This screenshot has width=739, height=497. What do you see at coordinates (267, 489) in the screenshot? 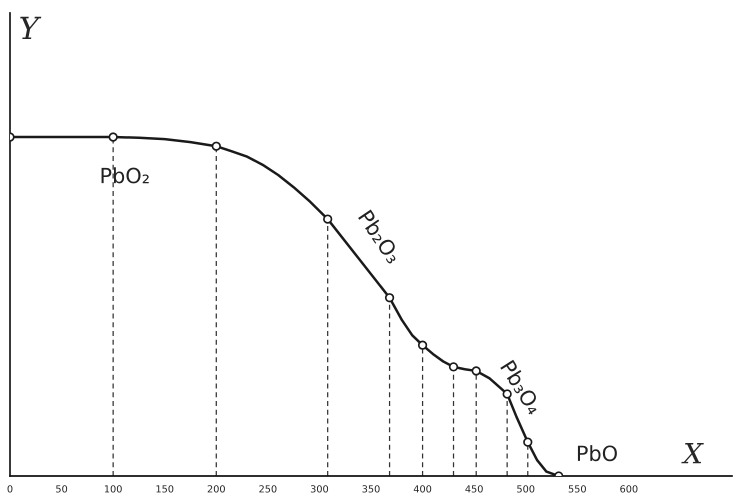
I see `x-tick-label: 250` at bounding box center [267, 489].